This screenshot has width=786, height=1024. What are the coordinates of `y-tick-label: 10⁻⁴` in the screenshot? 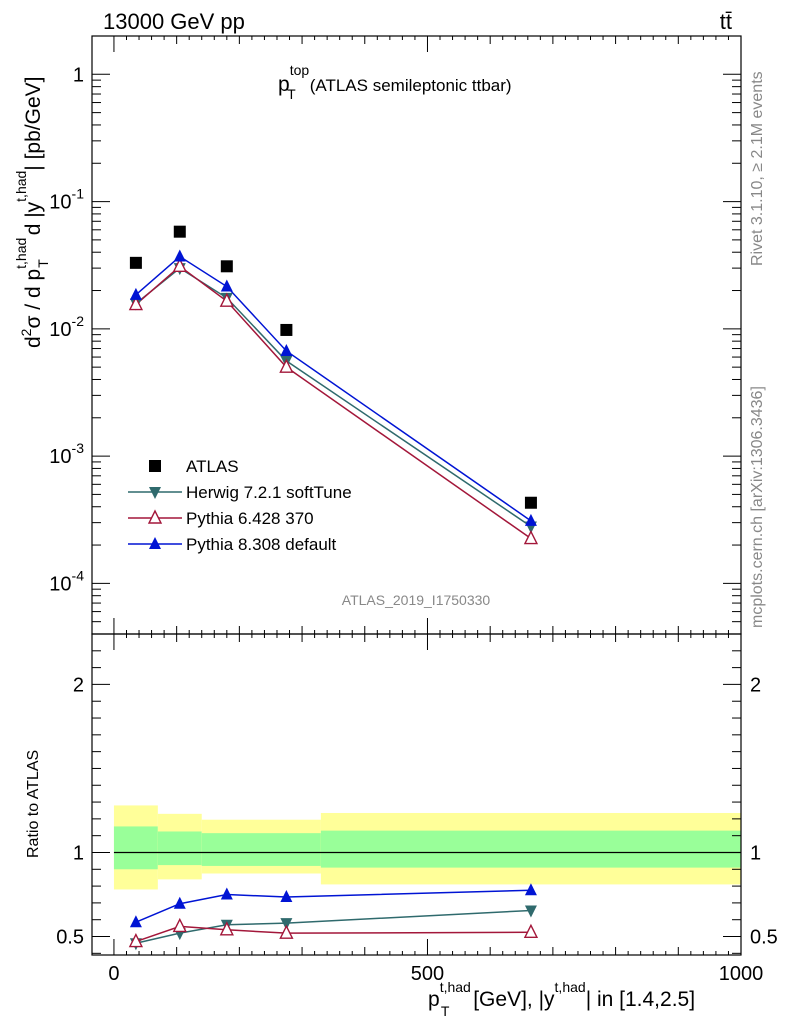 It's located at (66, 581).